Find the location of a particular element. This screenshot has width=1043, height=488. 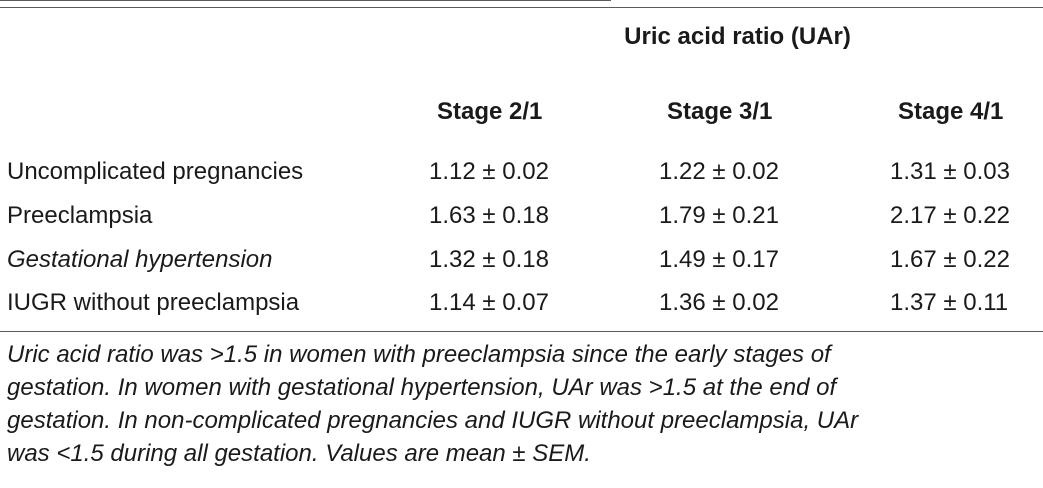

table-cell: 1.63 ± 0.18 is located at coordinates (489, 215).